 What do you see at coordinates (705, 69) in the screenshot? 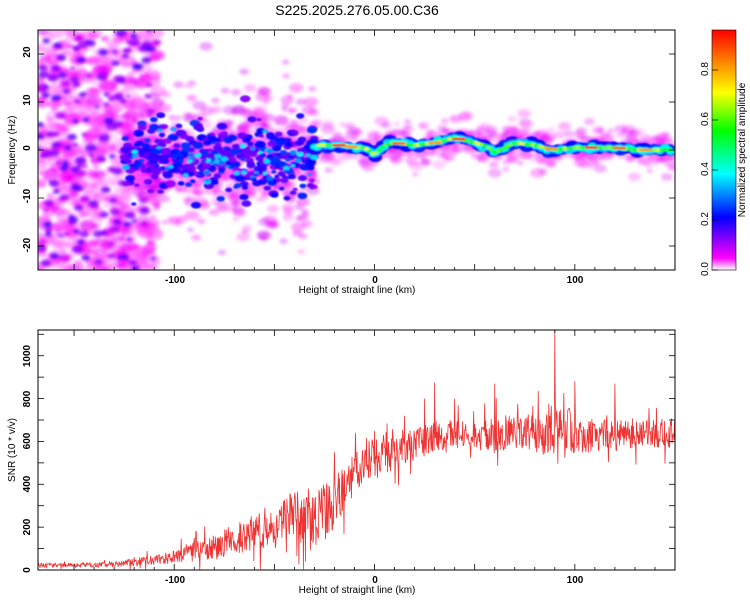
I see `colorbar-tick-0-8: 0.8` at bounding box center [705, 69].